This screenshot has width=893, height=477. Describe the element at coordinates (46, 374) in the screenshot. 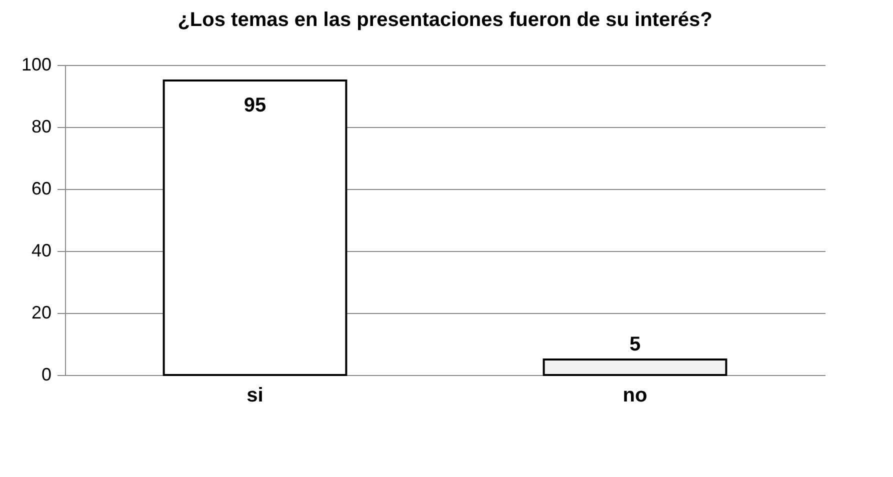

I see `y-tick-label: 0` at that location.